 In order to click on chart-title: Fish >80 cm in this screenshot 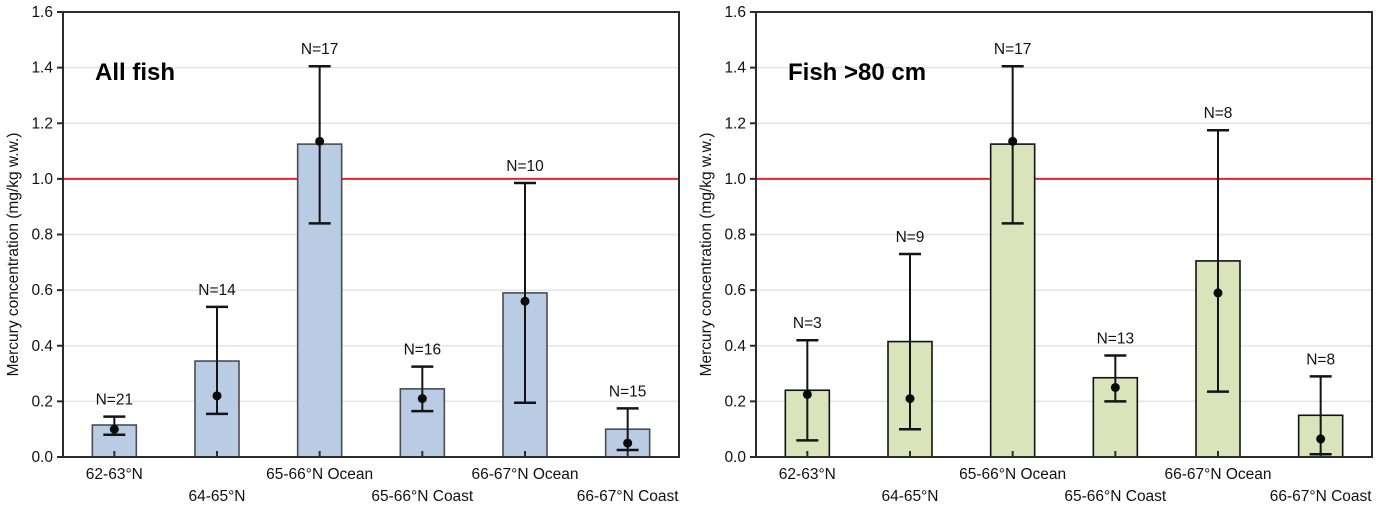, I will do `click(857, 72)`.